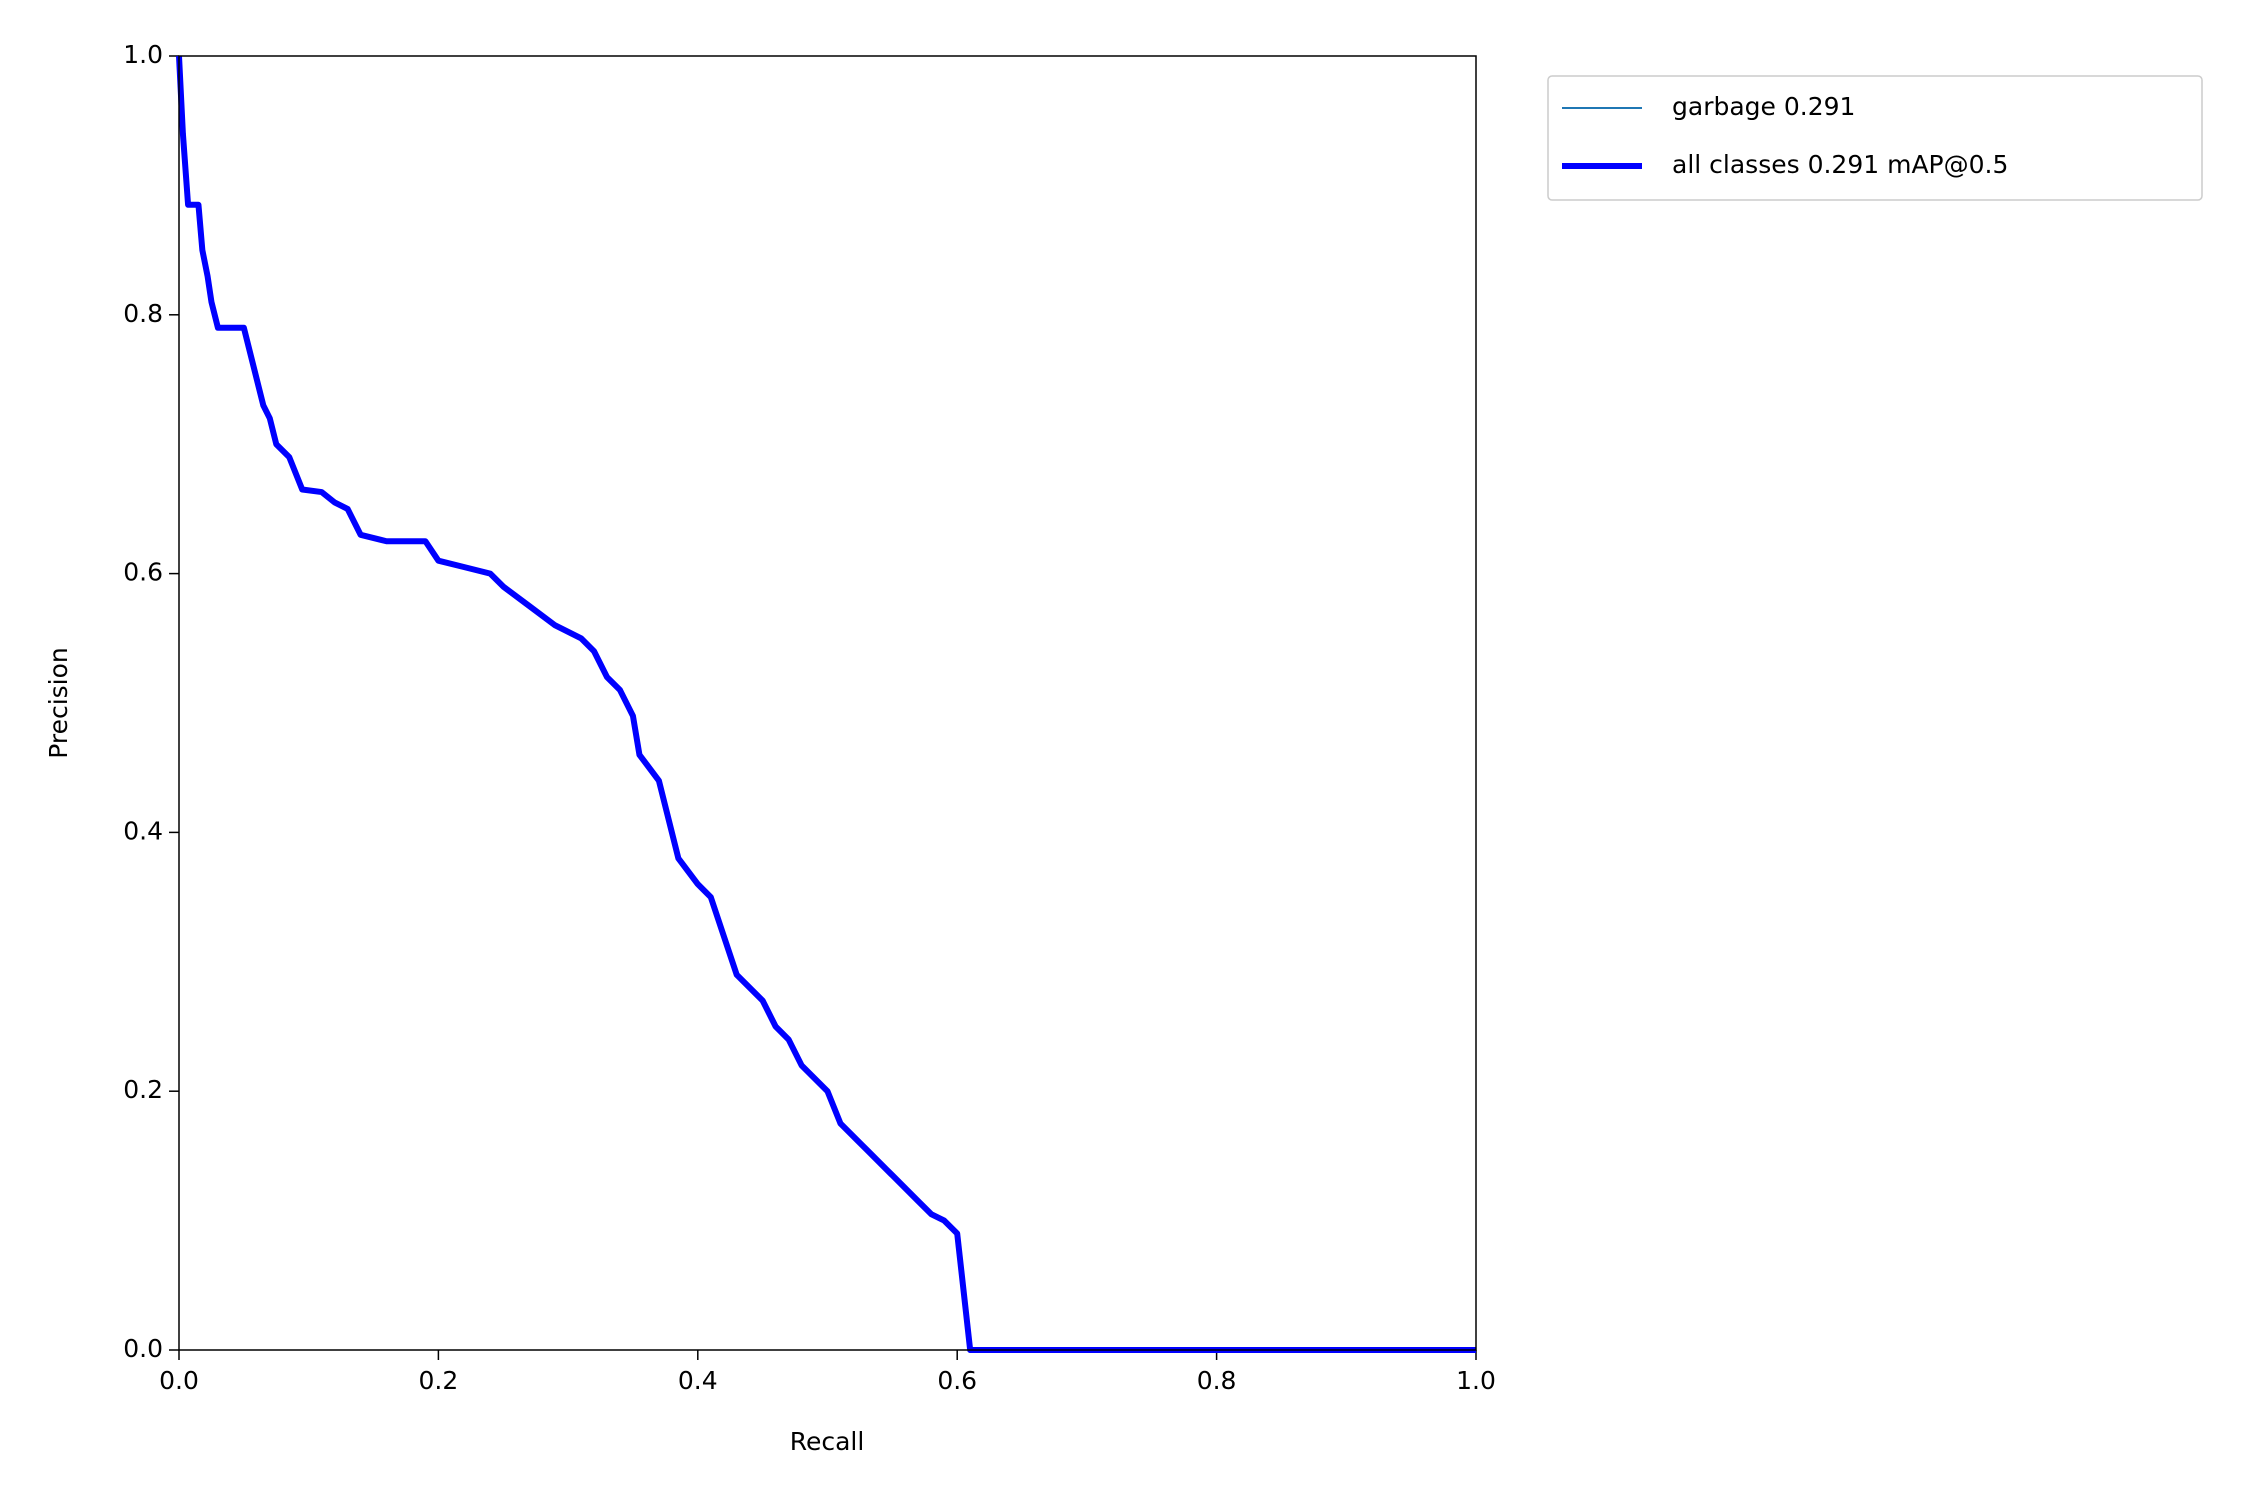 Image resolution: width=2250 pixels, height=1500 pixels. Describe the element at coordinates (143, 830) in the screenshot. I see `y-tick-label: 0.4` at that location.